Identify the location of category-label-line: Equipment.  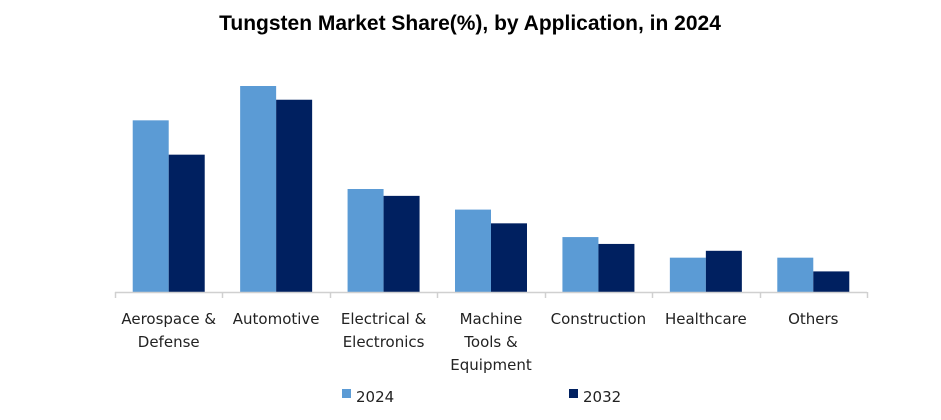
(491, 365).